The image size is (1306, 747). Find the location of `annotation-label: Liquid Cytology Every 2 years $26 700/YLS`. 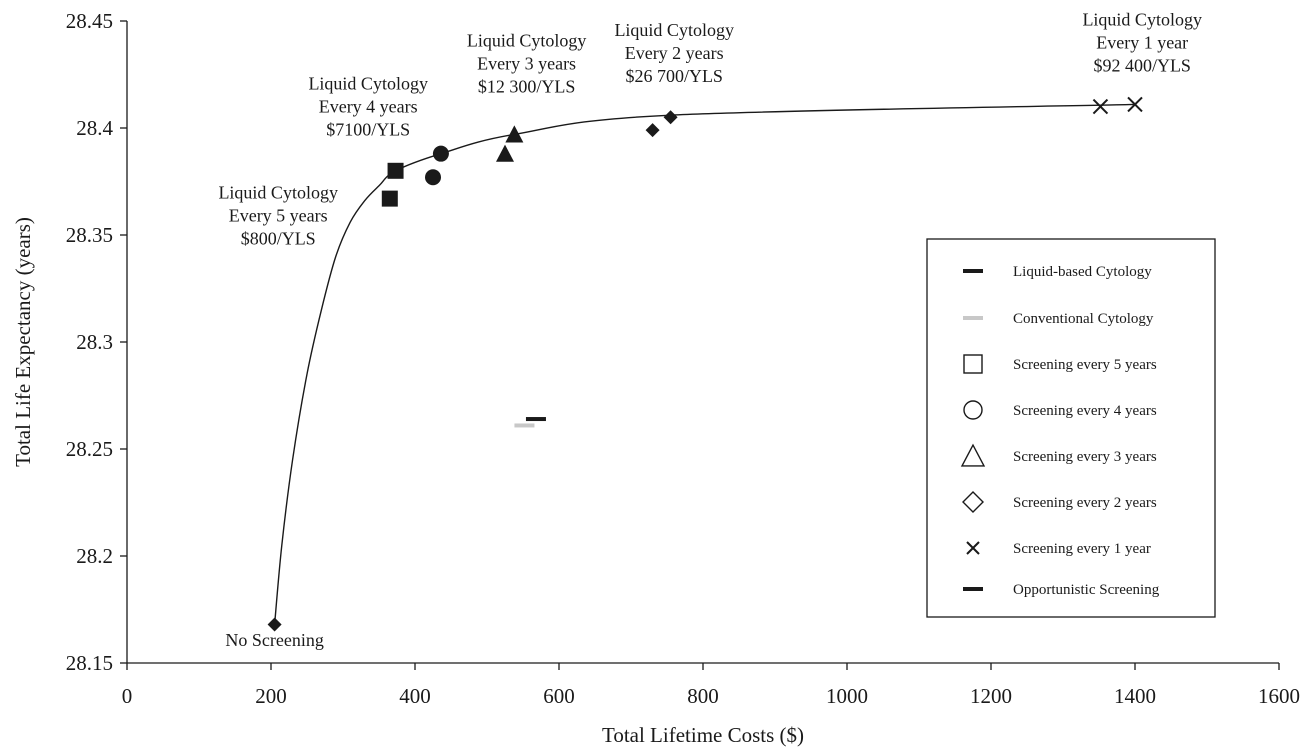

annotation-label: Liquid Cytology Every 2 years $26 700/YLS is located at coordinates (674, 53).